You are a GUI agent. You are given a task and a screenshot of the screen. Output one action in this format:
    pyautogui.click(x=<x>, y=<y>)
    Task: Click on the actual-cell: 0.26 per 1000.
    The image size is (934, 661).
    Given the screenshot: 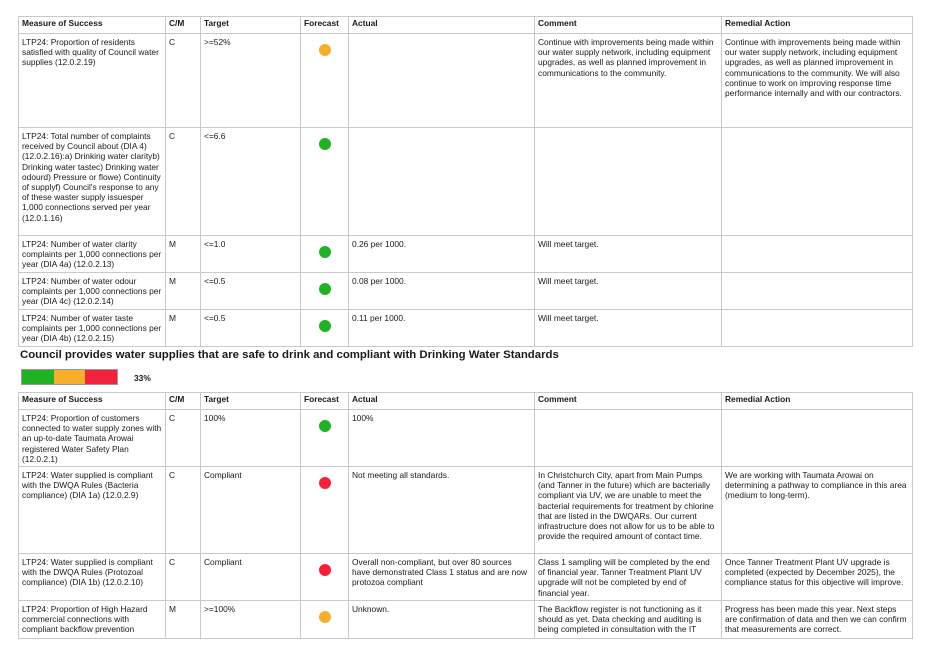 What is the action you would take?
    pyautogui.click(x=441, y=254)
    